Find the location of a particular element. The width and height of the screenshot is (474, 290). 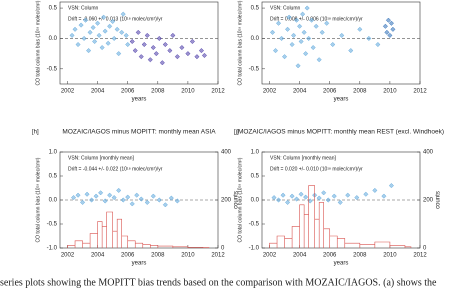

y2-tick-label: 0 is located at coordinates (223, 249).